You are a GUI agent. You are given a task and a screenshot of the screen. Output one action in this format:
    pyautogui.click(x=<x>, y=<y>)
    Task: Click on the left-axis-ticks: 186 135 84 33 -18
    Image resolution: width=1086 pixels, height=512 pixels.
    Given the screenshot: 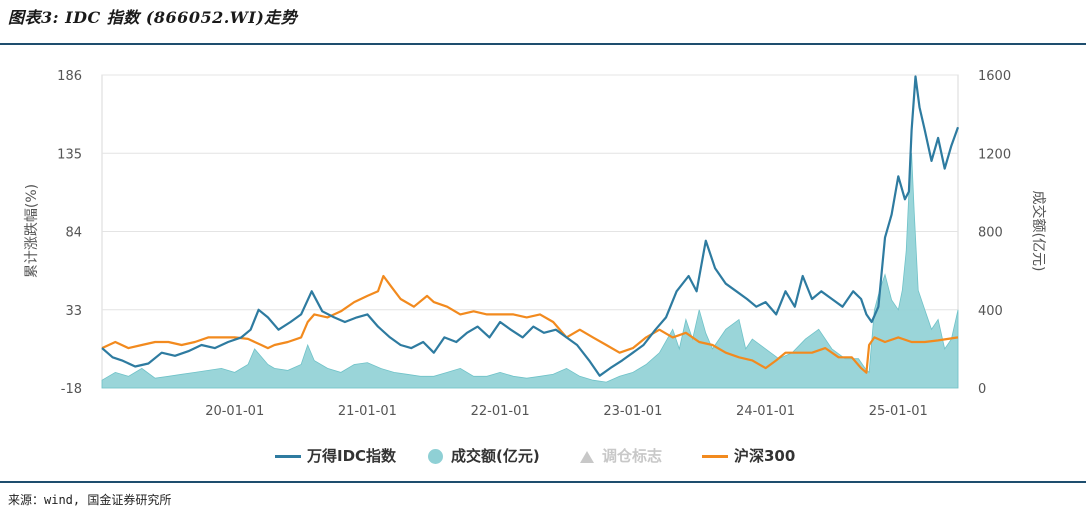 What is the action you would take?
    pyautogui.click(x=69, y=233)
    